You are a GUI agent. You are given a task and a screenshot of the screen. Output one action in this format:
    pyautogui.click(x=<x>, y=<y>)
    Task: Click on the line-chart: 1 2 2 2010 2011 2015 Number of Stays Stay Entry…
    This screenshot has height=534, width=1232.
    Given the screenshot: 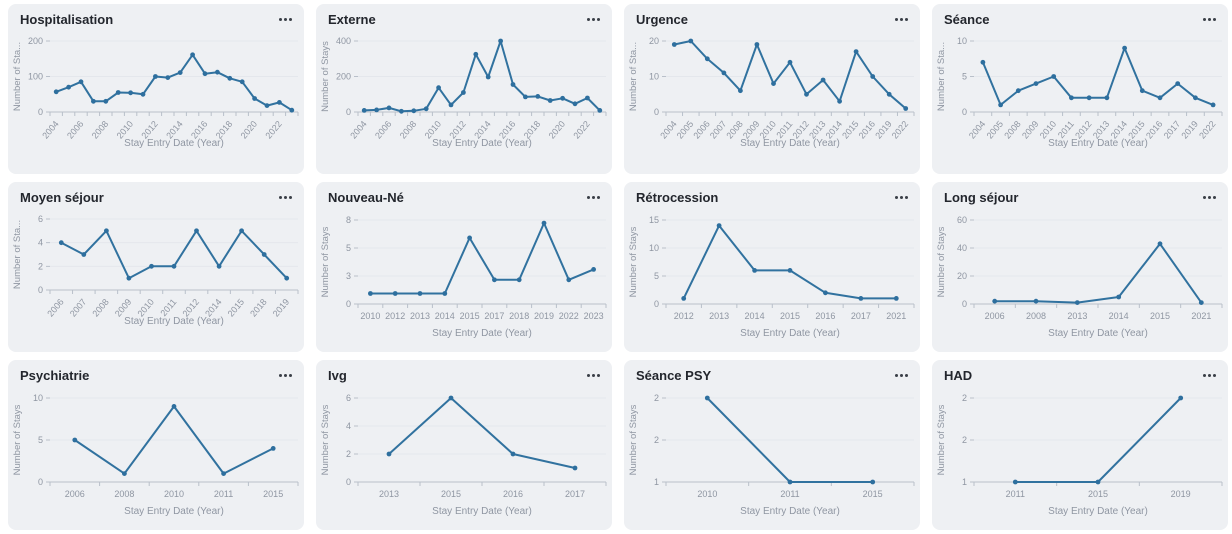 What is the action you would take?
    pyautogui.click(x=772, y=458)
    